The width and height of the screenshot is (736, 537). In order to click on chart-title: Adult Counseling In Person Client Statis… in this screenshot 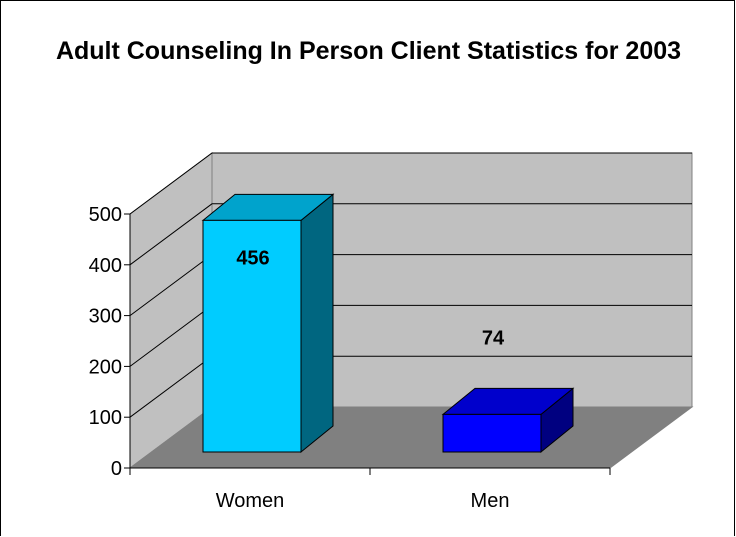, I will do `click(368, 51)`.